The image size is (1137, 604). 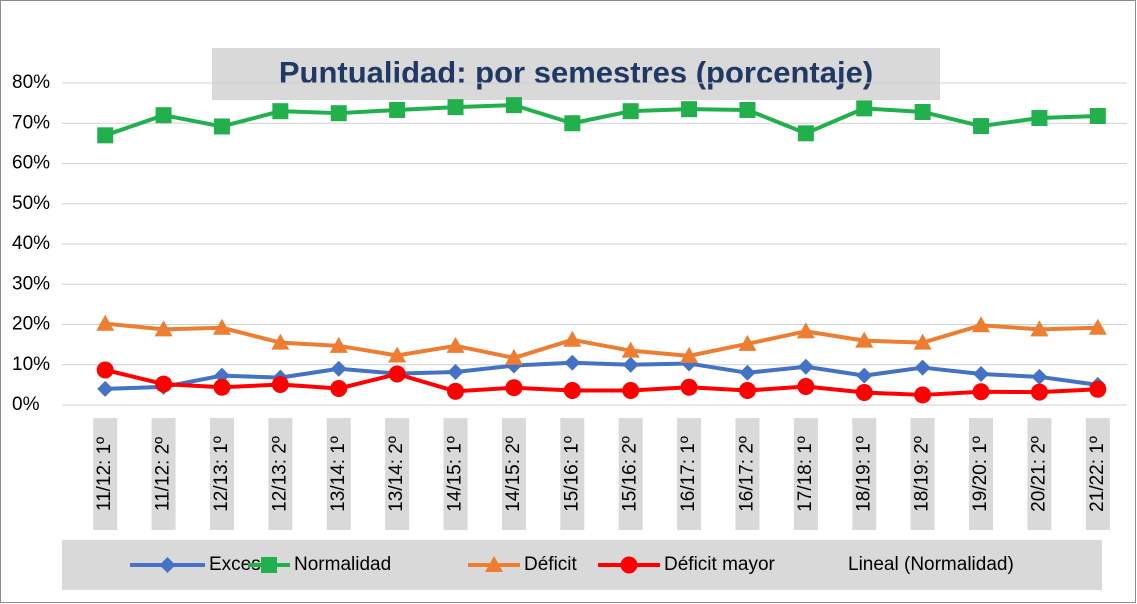 I want to click on x-tick-label: 12/13: 2º, so click(x=279, y=474).